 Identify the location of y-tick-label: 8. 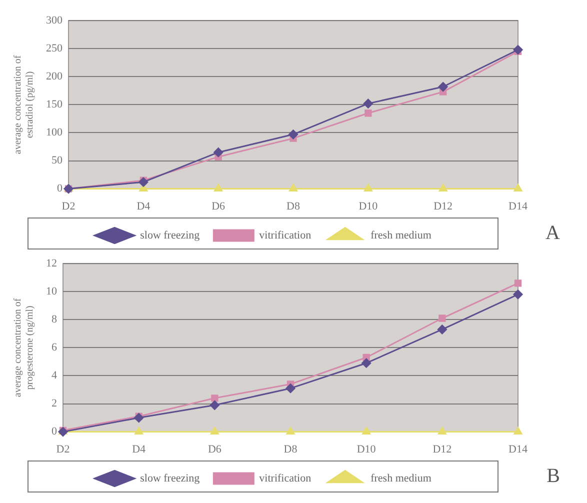
(55, 320).